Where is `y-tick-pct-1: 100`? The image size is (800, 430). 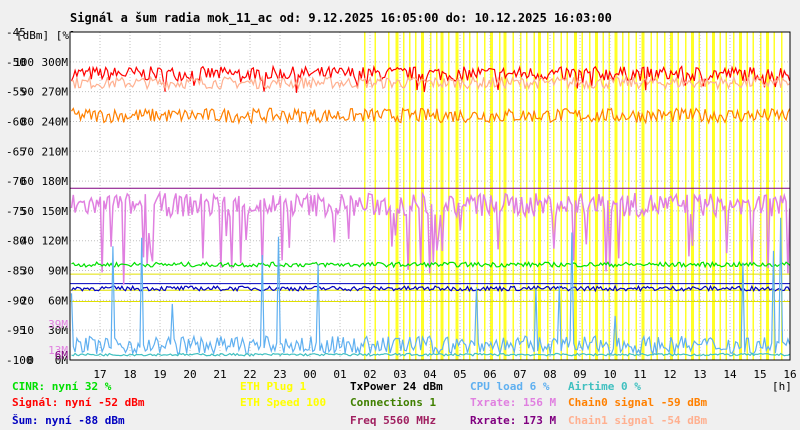
y-tick-pct-1: 100 is located at coordinates (24, 62).